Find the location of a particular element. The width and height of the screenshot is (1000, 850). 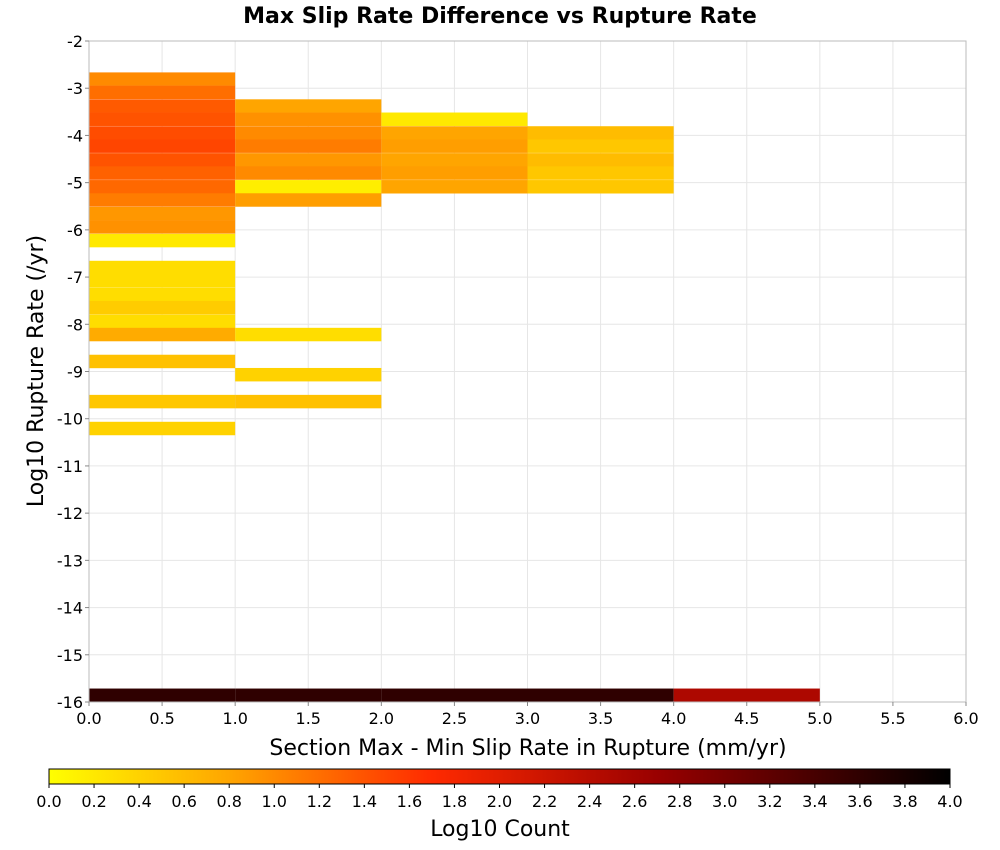

y-tick-label: -14 is located at coordinates (70, 608).